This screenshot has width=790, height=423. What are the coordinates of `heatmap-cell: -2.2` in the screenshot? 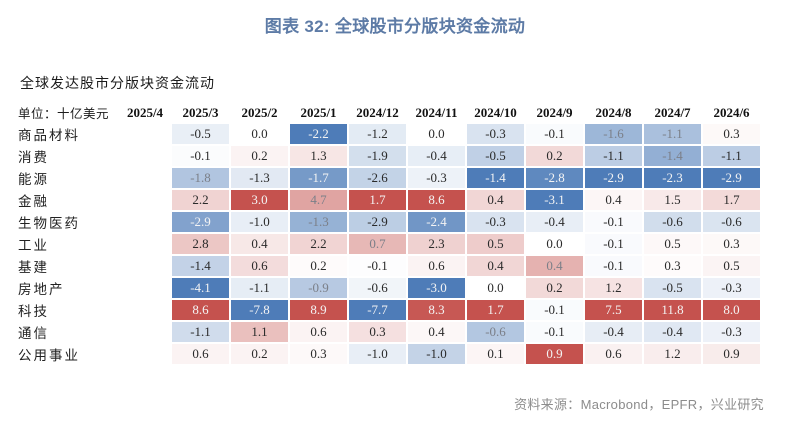 It's located at (318, 134).